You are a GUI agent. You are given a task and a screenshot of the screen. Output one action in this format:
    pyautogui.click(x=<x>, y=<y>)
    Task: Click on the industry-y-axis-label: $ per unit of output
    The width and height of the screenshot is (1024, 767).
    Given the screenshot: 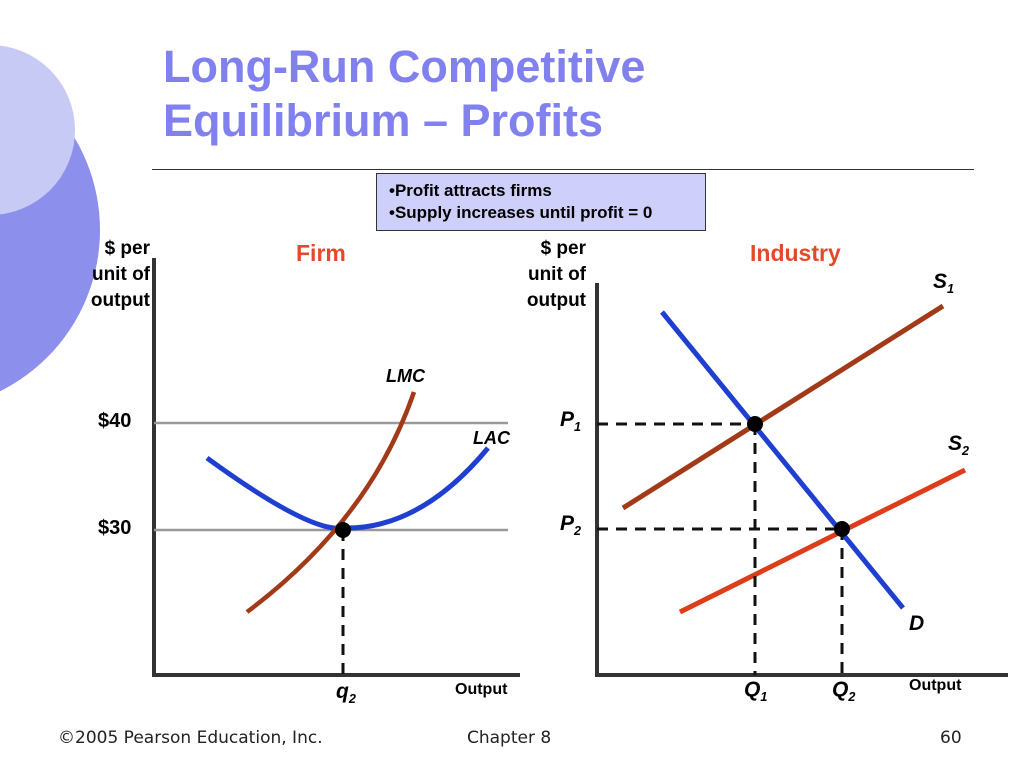 What is the action you would take?
    pyautogui.click(x=549, y=275)
    